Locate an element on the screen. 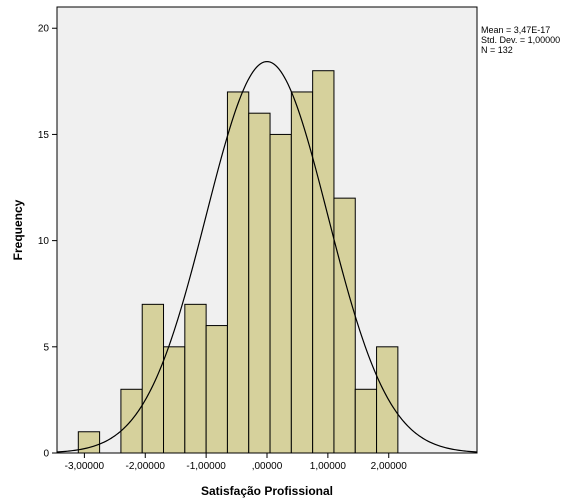 Image resolution: width=582 pixels, height=503 pixels. x-tick-label: -2,00000 is located at coordinates (146, 466).